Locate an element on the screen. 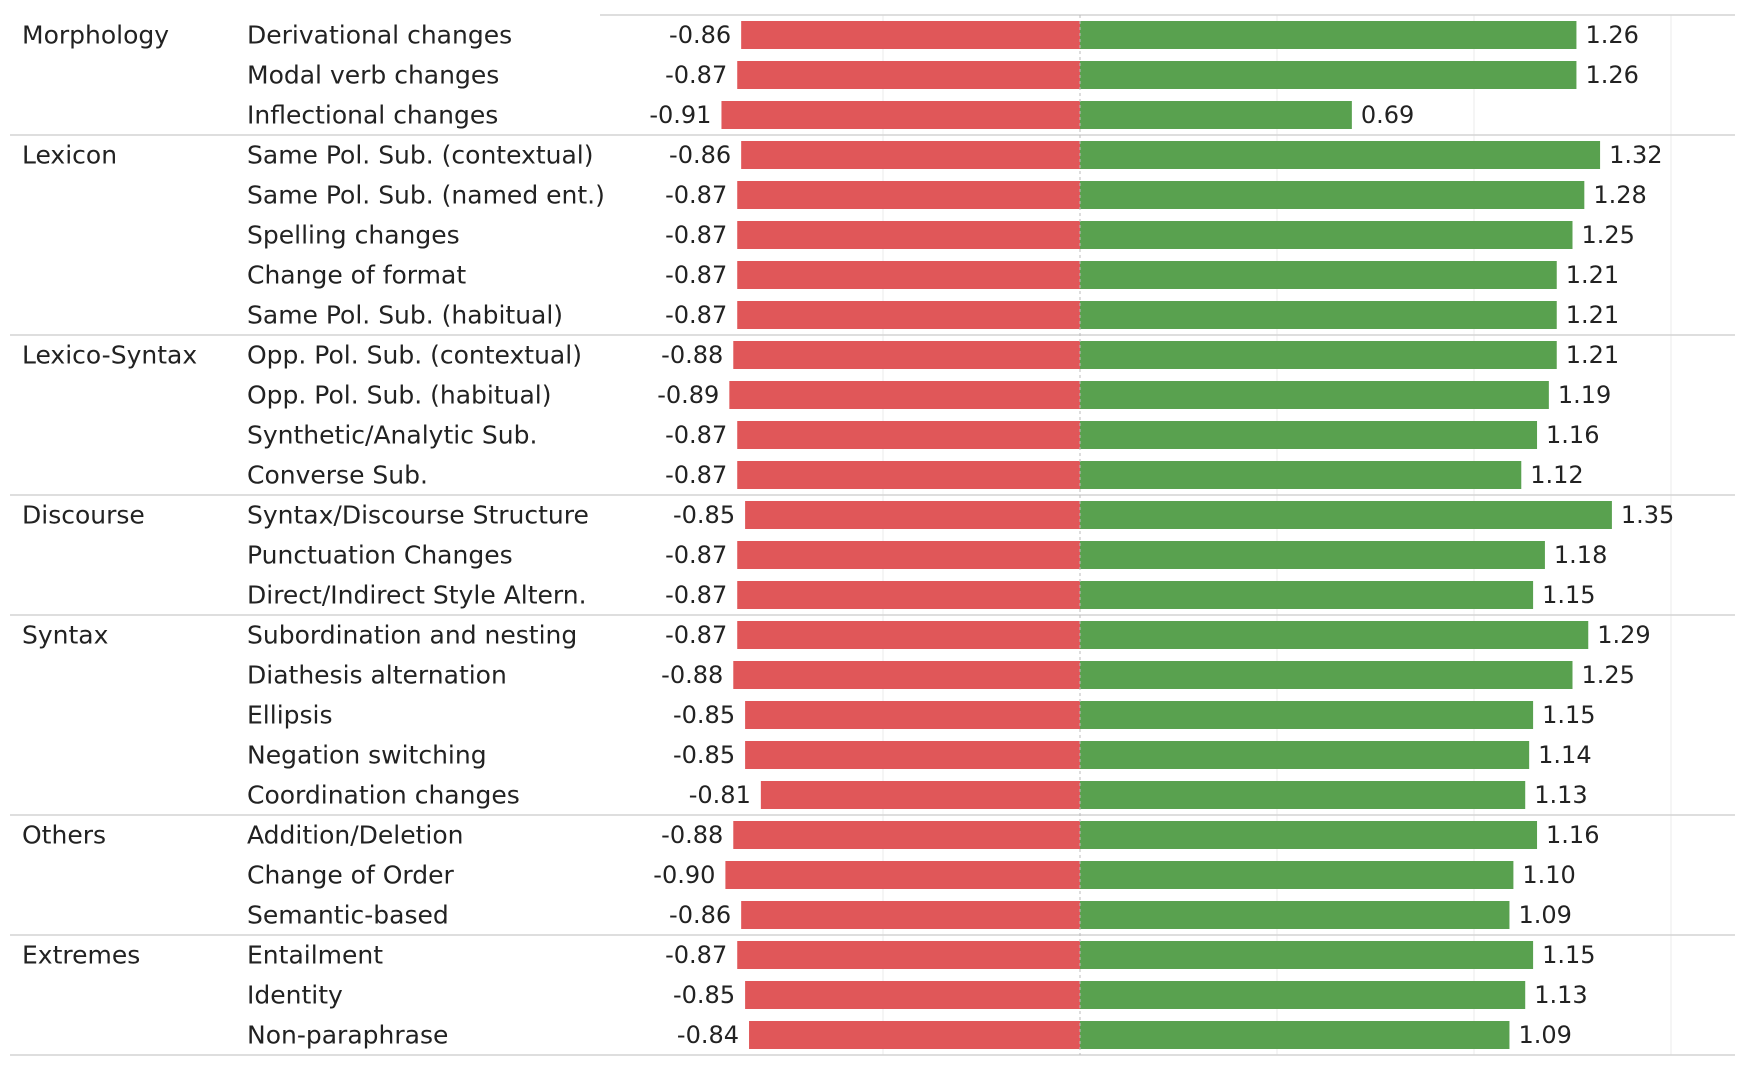 This screenshot has width=1740, height=1084. category-label: Coordination changes is located at coordinates (383, 795).